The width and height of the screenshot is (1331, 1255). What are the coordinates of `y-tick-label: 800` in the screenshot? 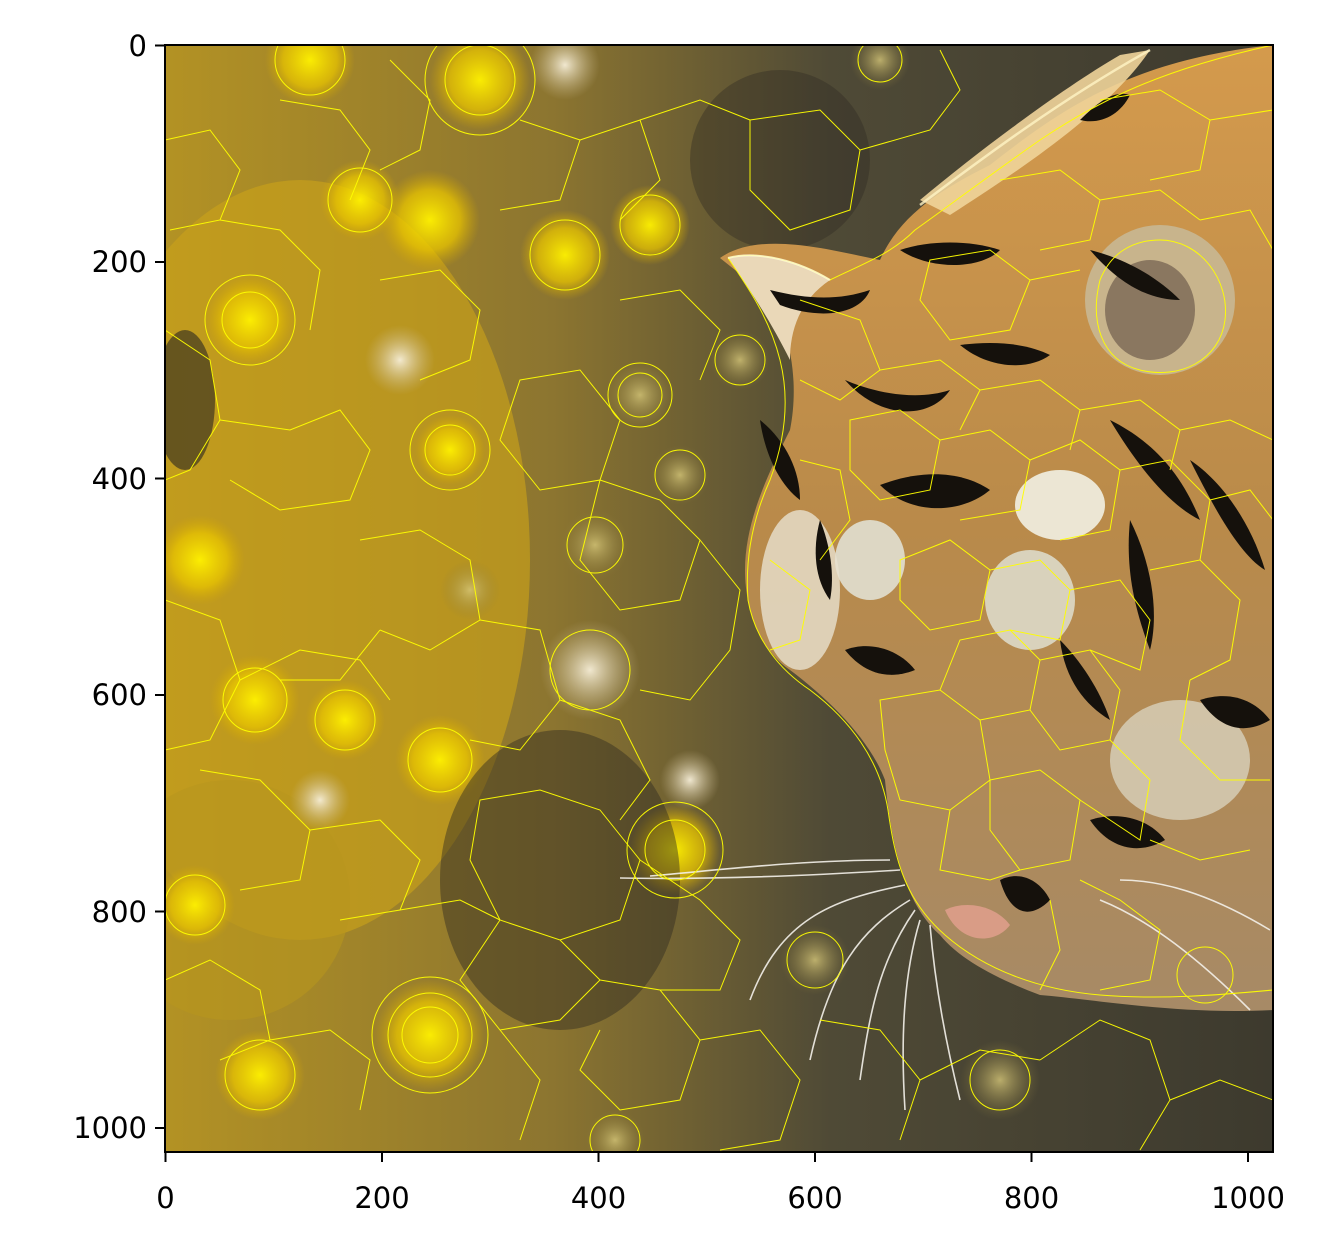 It's located at (119, 912).